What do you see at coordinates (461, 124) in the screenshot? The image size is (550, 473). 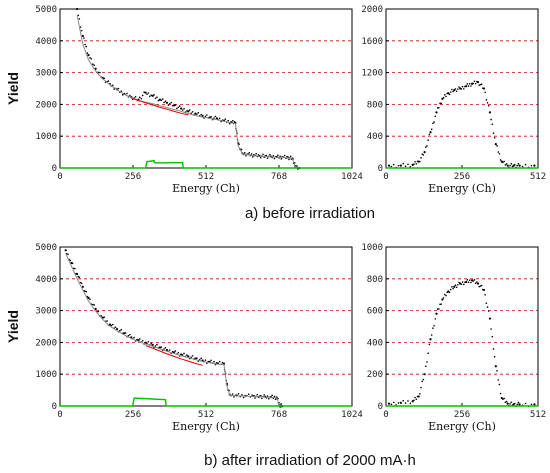 I see `series-measured` at bounding box center [461, 124].